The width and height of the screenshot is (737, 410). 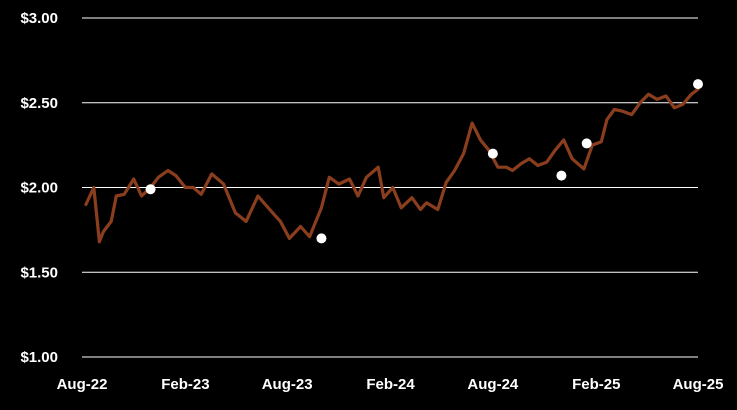 What do you see at coordinates (39, 272) in the screenshot?
I see `y-tick-label: $1.50` at bounding box center [39, 272].